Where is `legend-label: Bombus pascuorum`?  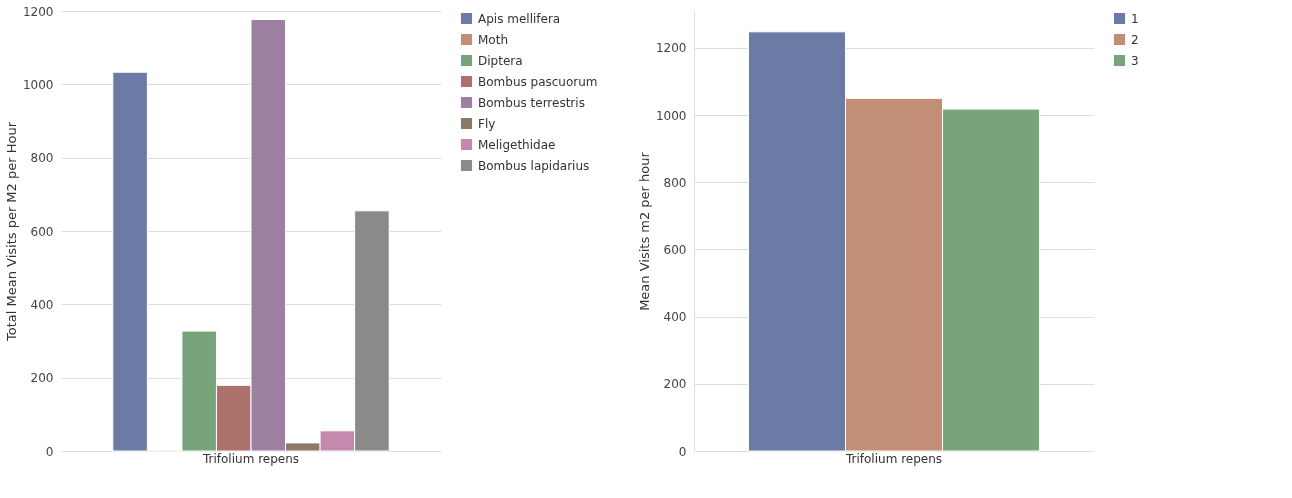 legend-label: Bombus pascuorum is located at coordinates (538, 81).